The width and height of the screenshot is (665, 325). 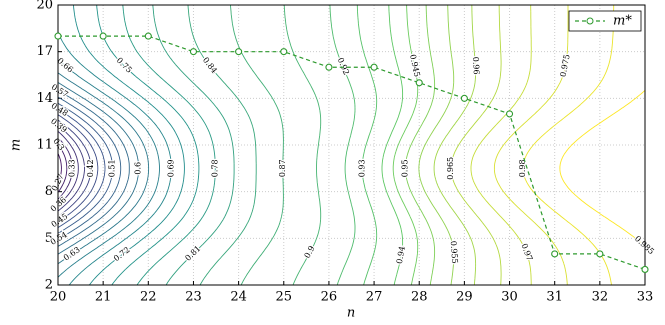 What do you see at coordinates (644, 245) in the screenshot?
I see `contour-label: 0.985` at bounding box center [644, 245].